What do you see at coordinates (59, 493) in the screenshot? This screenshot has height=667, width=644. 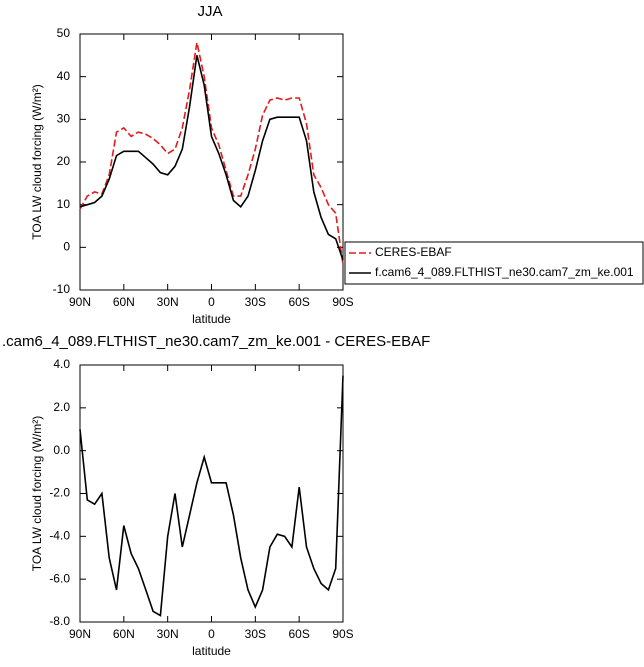 I see `y-tick-label: -2.0` at bounding box center [59, 493].